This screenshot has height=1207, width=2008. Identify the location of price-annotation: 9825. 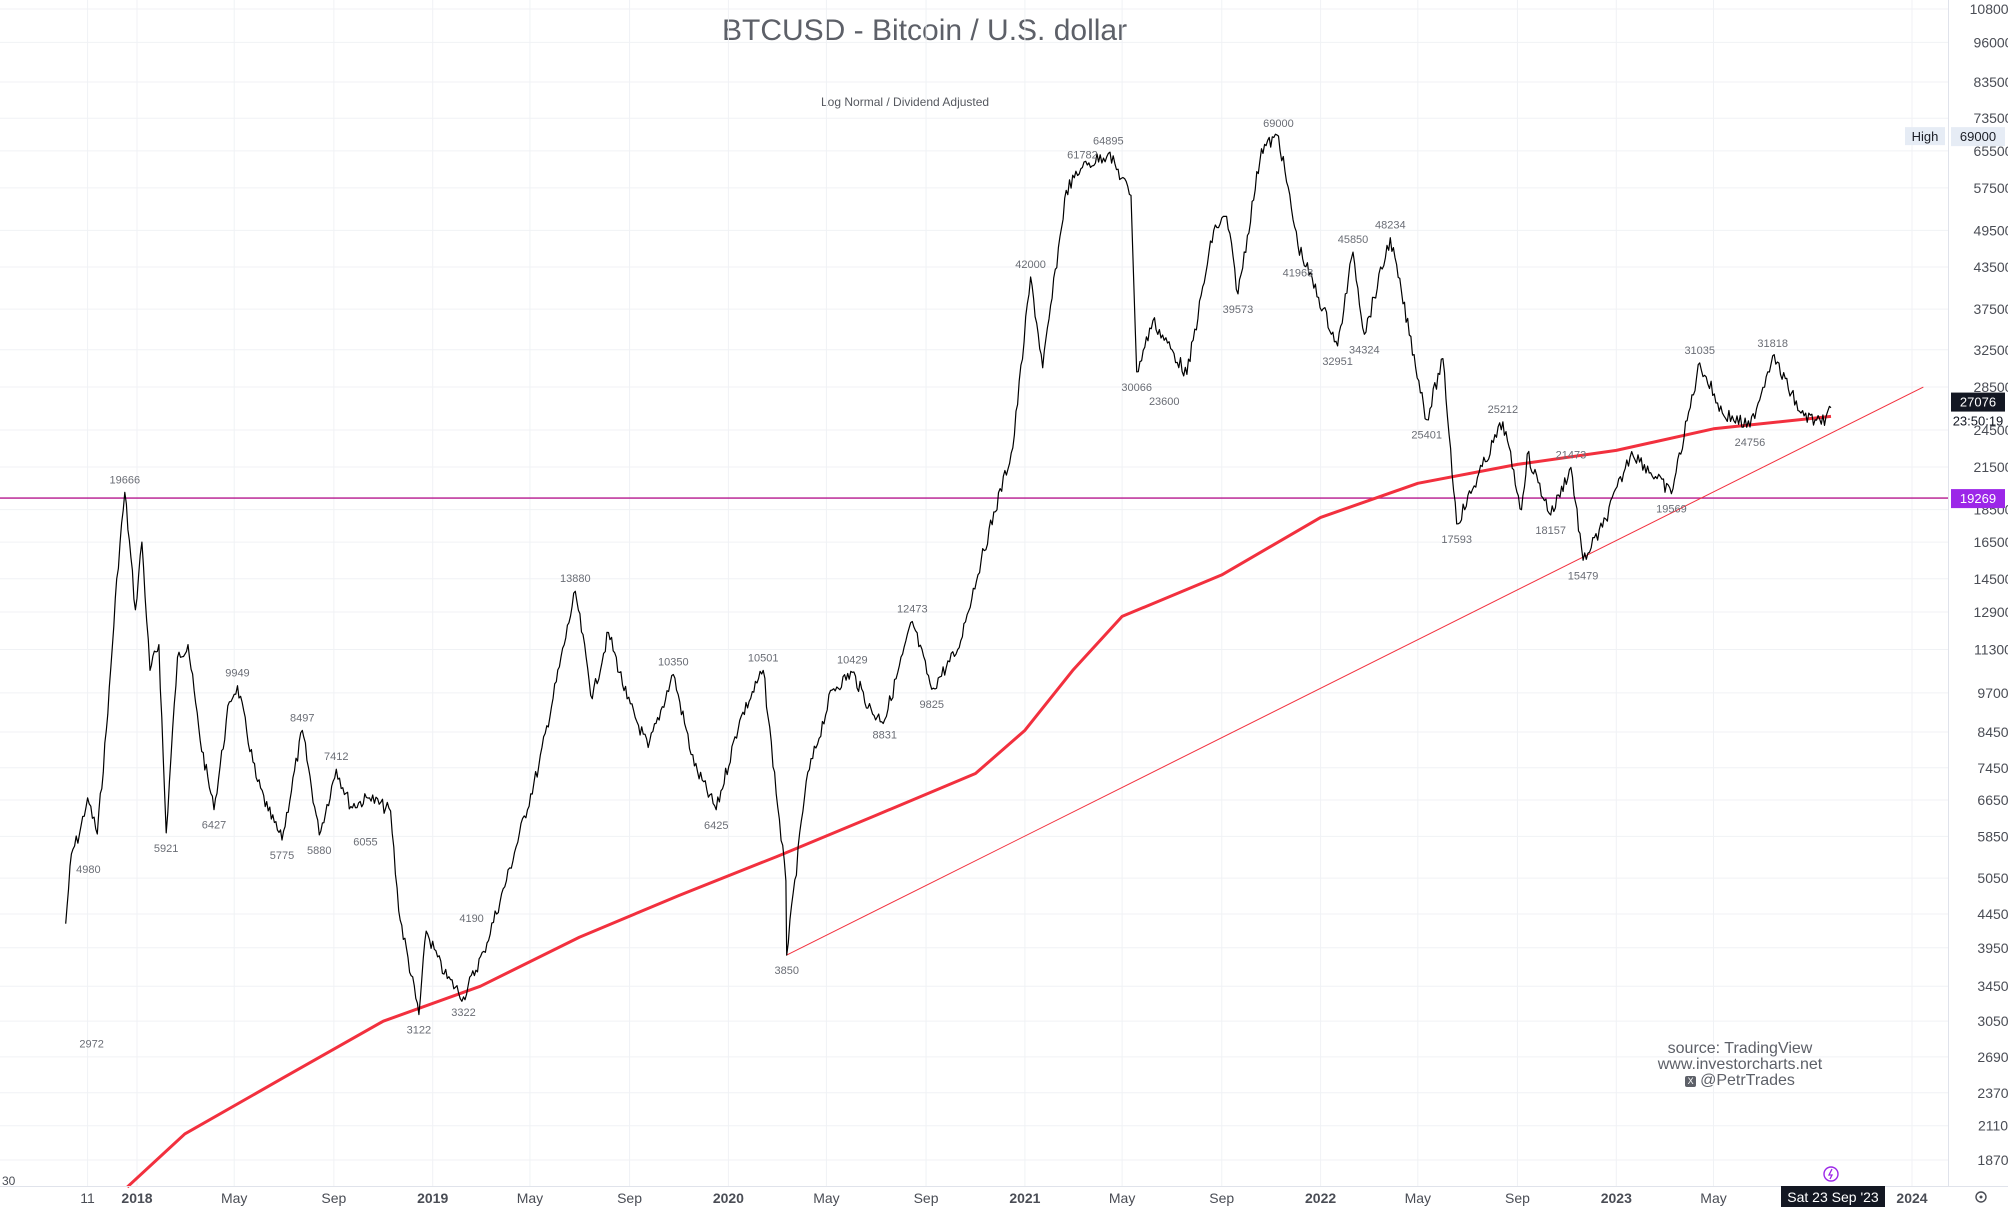
(931, 705).